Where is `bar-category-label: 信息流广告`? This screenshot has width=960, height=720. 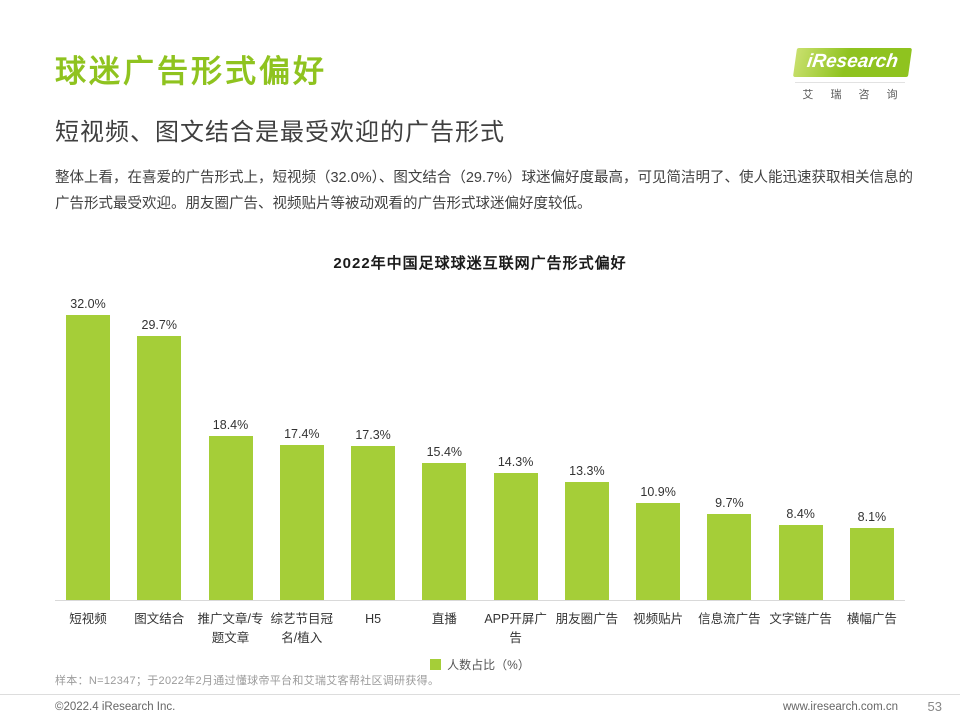 bar-category-label: 信息流广告 is located at coordinates (729, 619).